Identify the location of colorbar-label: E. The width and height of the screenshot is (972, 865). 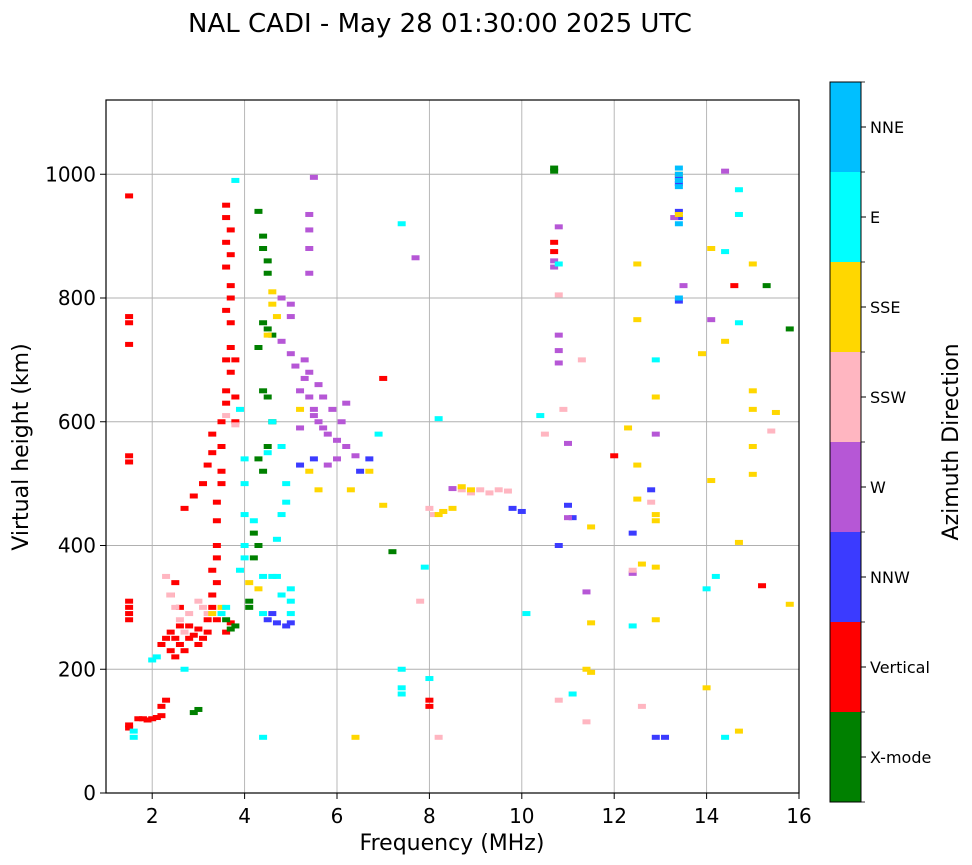
(875, 217).